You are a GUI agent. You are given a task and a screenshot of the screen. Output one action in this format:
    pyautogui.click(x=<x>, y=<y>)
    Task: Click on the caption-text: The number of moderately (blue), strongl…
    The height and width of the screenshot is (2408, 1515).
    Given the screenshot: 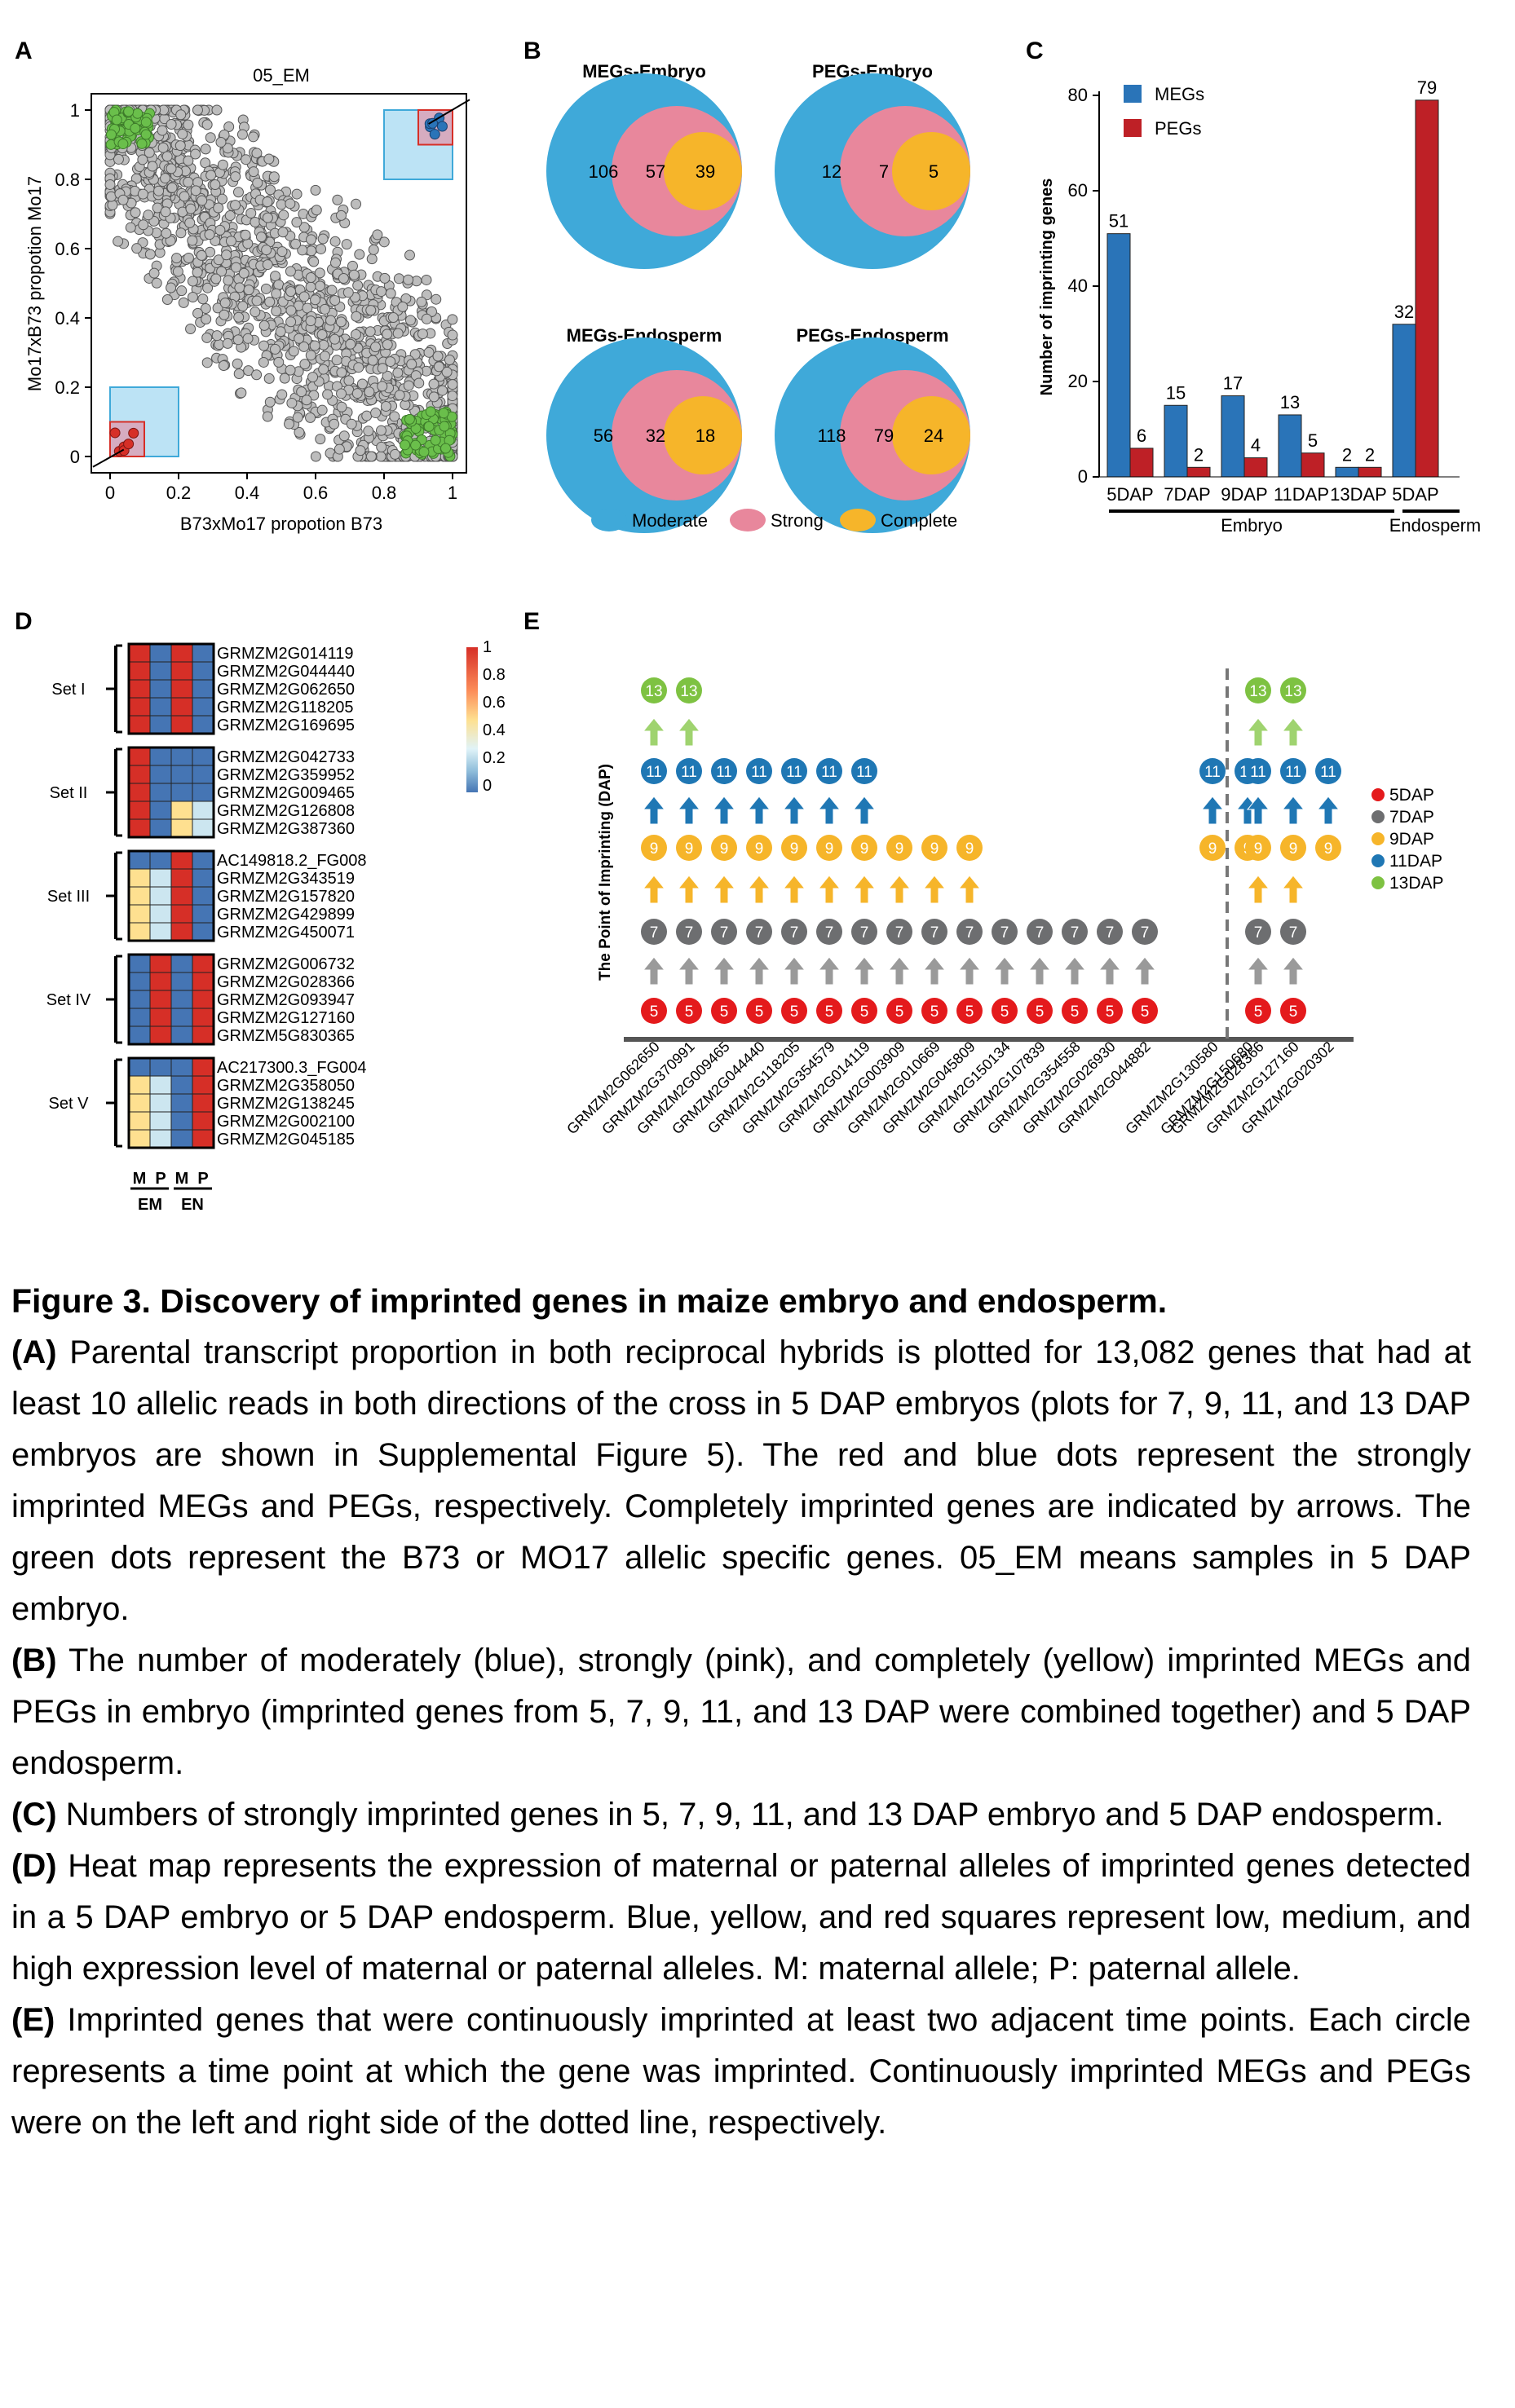 What is the action you would take?
    pyautogui.click(x=741, y=1712)
    